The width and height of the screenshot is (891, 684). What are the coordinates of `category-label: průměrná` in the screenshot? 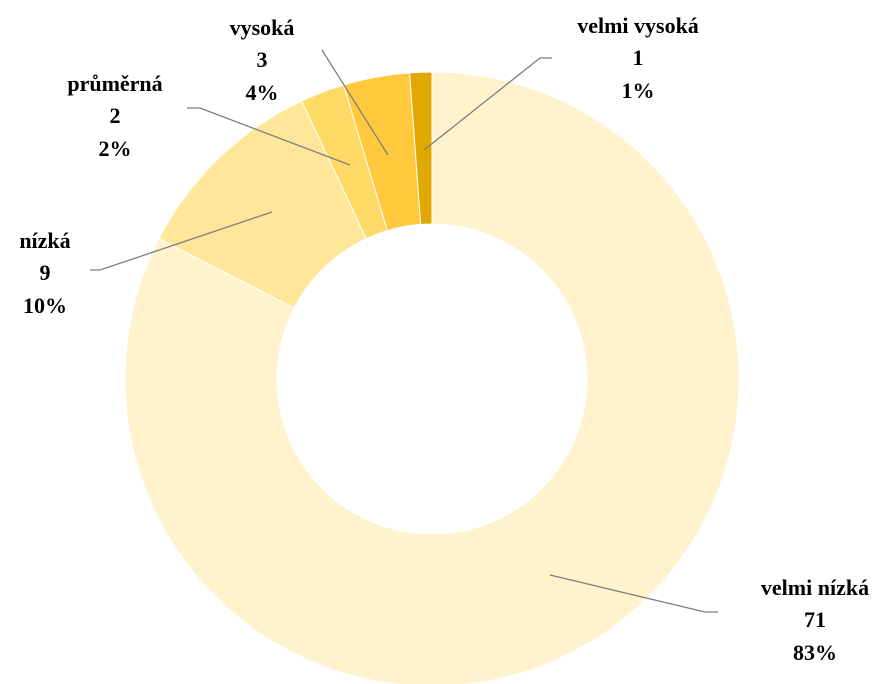 It's located at (114, 83).